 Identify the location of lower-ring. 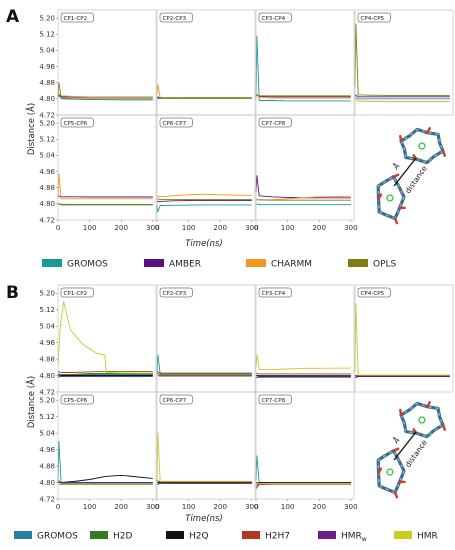
(391, 199).